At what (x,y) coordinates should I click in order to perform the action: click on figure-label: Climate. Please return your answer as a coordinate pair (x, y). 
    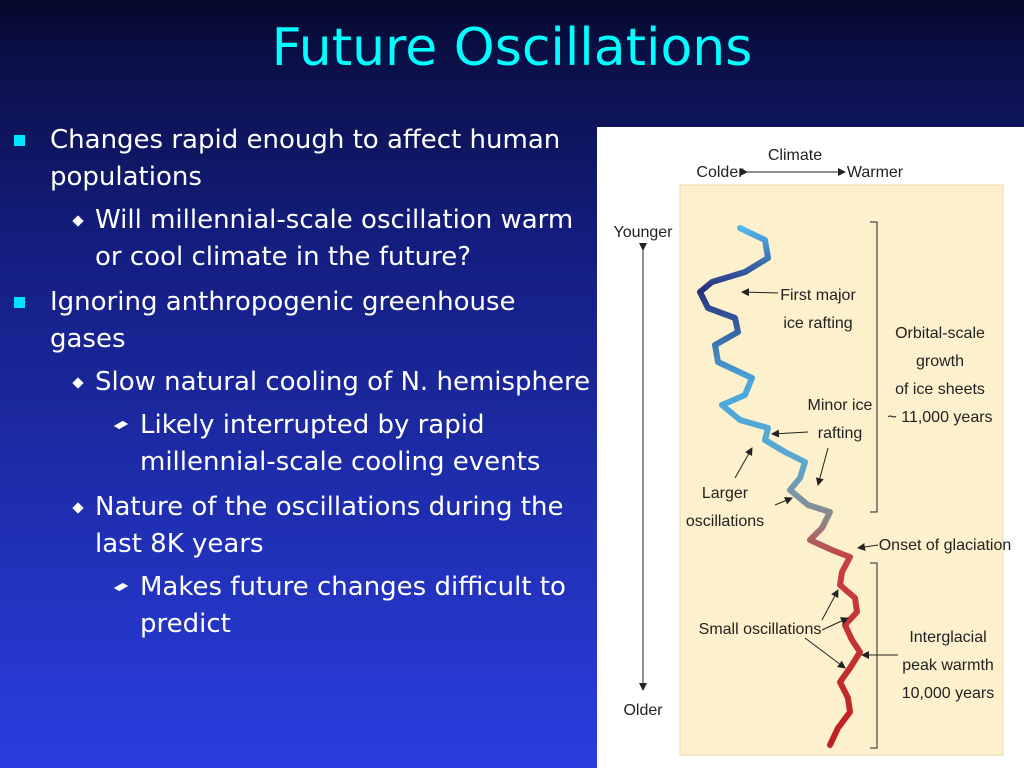
    Looking at the image, I should click on (795, 155).